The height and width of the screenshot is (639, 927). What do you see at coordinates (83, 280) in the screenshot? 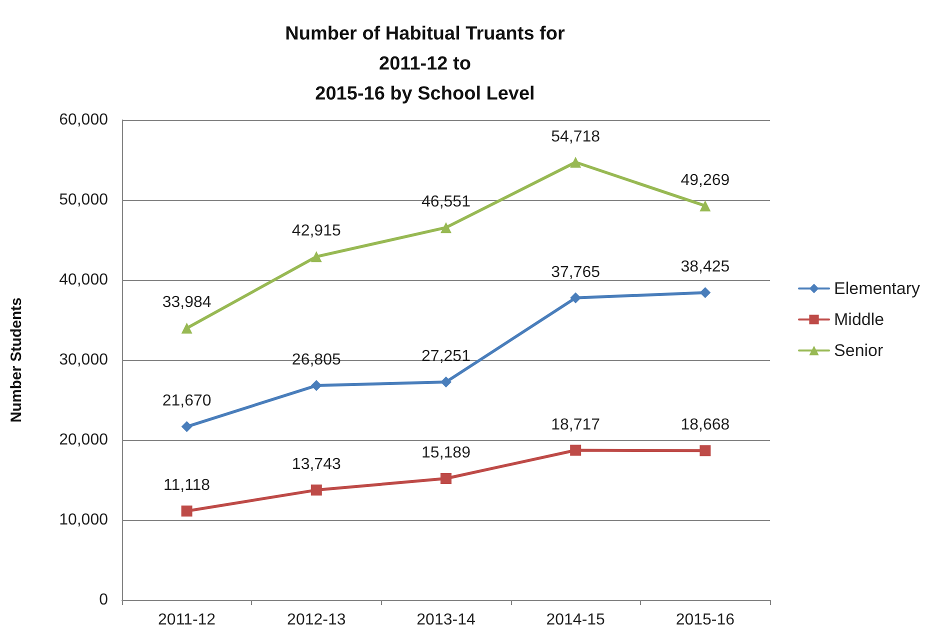
I see `y-tick-label: 40,000` at bounding box center [83, 280].